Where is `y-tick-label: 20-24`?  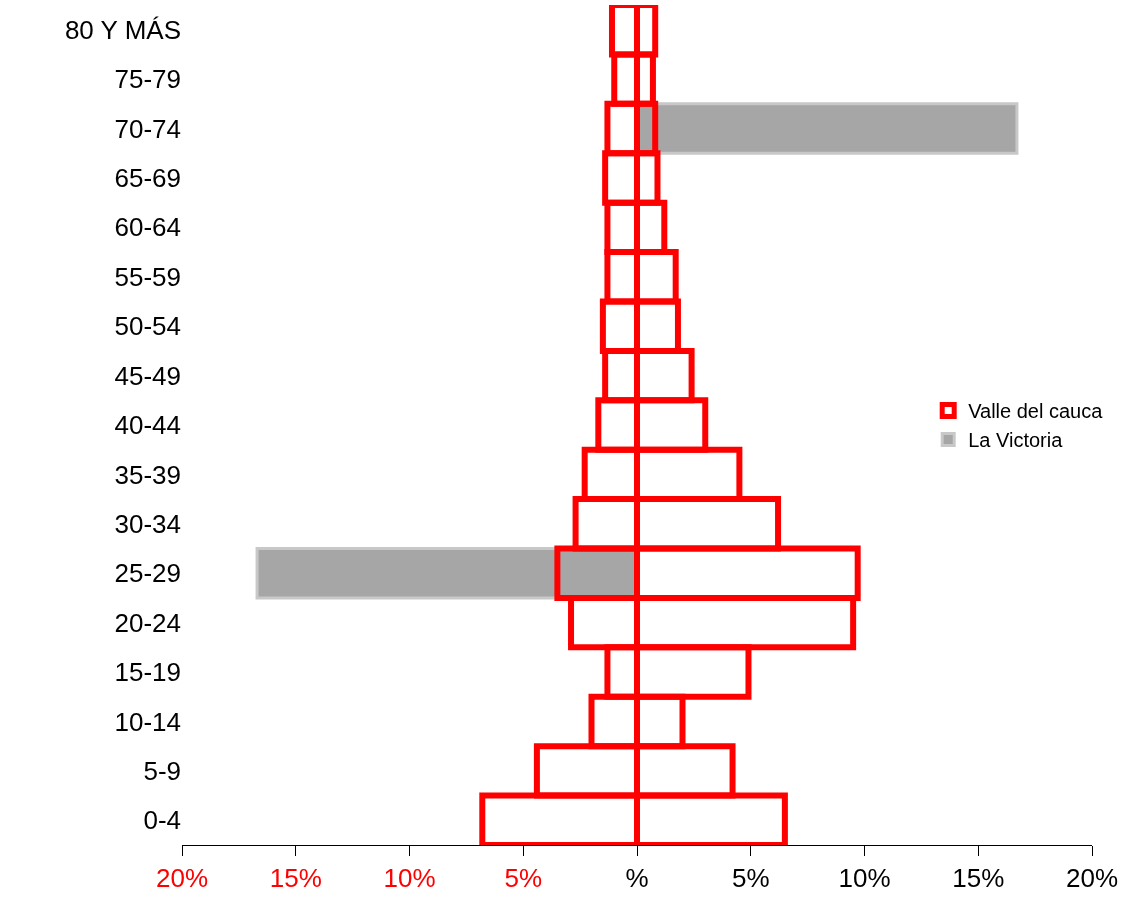 y-tick-label: 20-24 is located at coordinates (147, 622).